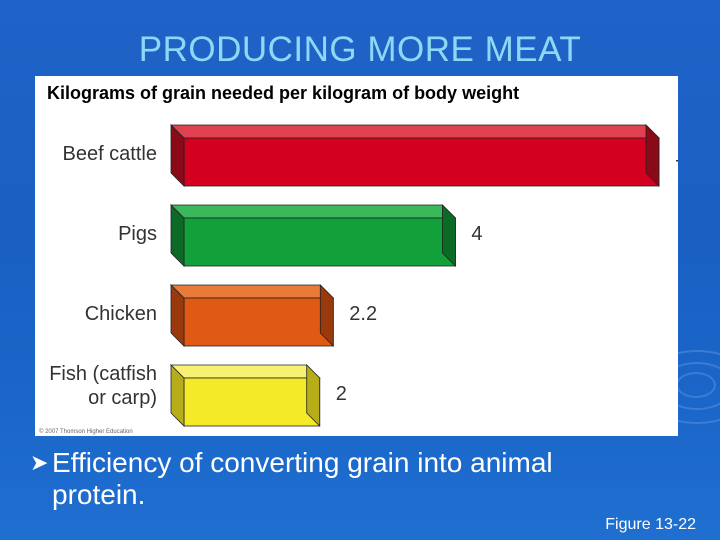 The width and height of the screenshot is (720, 540). What do you see at coordinates (121, 314) in the screenshot?
I see `category-label: Chicken` at bounding box center [121, 314].